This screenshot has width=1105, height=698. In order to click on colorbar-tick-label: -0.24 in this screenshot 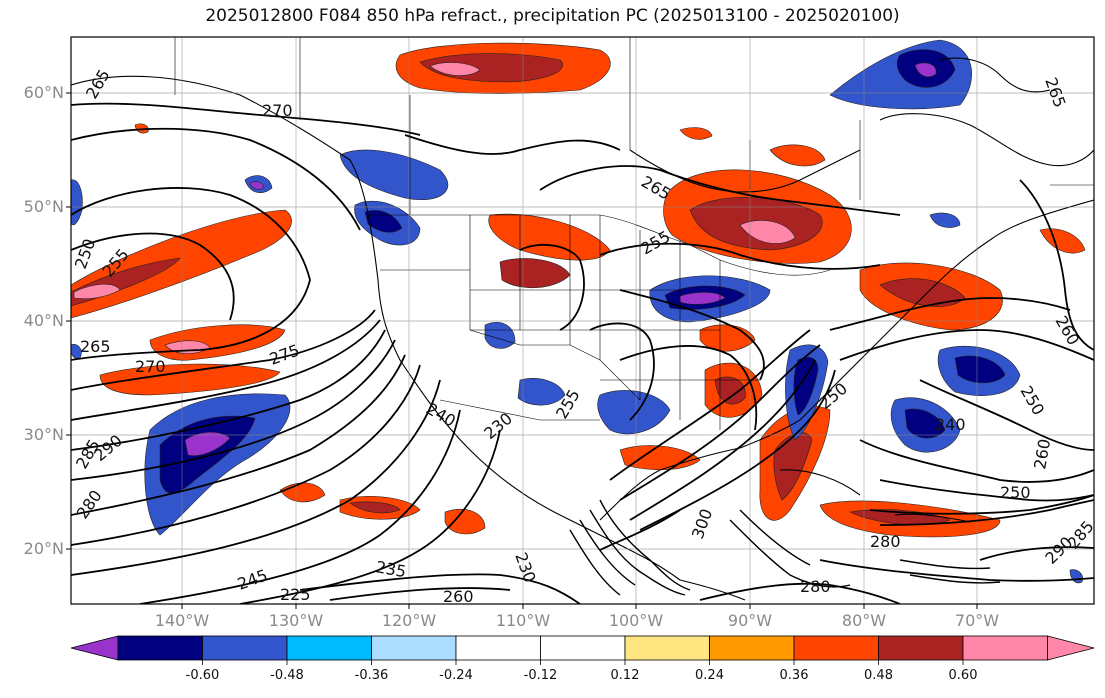, I will do `click(456, 675)`.